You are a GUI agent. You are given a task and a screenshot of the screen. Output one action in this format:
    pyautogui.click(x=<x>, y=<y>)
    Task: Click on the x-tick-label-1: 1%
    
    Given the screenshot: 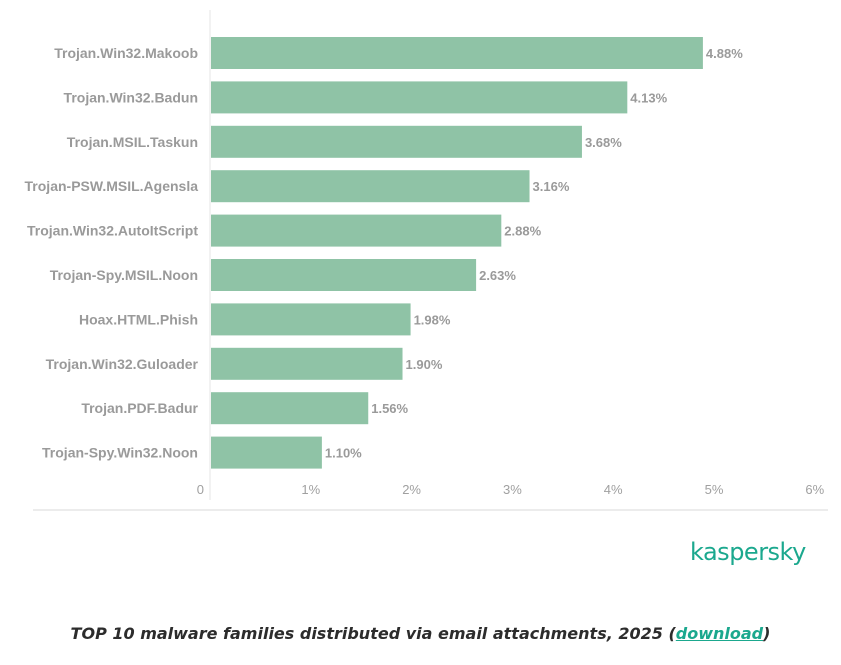 What is the action you would take?
    pyautogui.click(x=310, y=489)
    